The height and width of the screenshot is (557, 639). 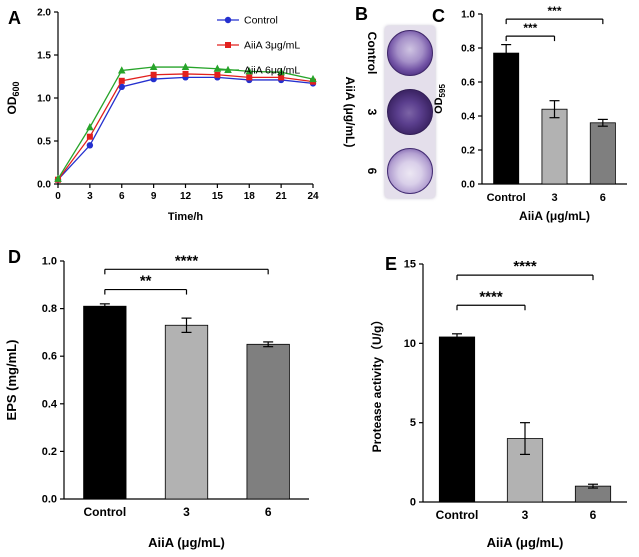 I want to click on svg-text: AiiA 6μg/mL, so click(x=272, y=71).